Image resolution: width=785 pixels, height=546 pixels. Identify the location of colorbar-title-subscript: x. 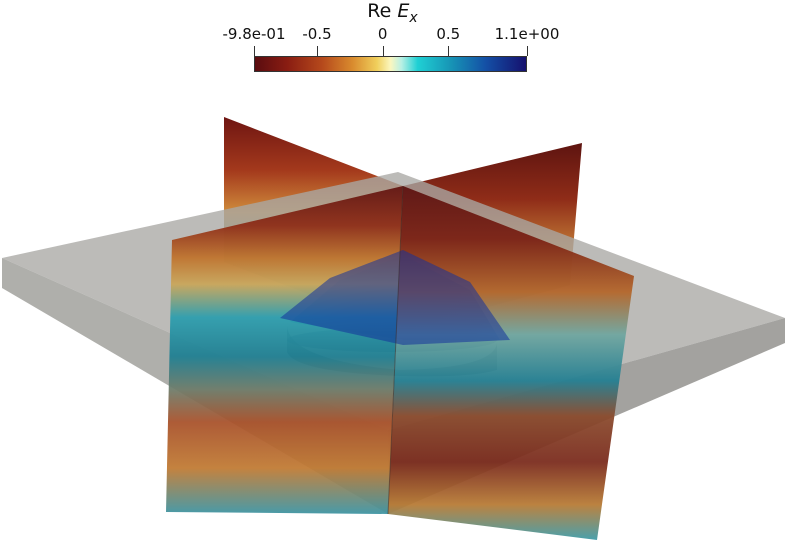
(413, 17).